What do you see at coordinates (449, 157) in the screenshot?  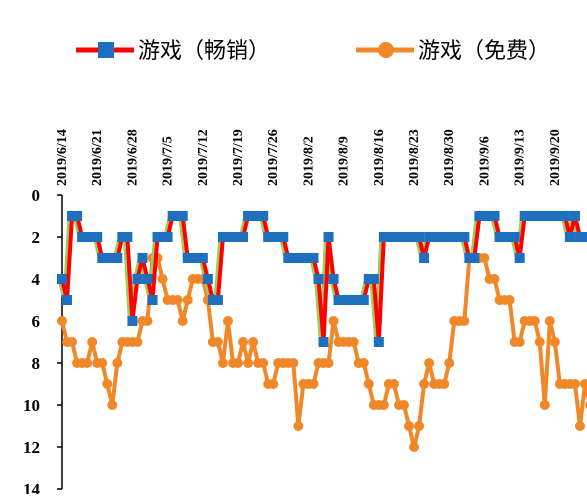 I see `x-tick-label: 2019/8/30` at bounding box center [449, 157].